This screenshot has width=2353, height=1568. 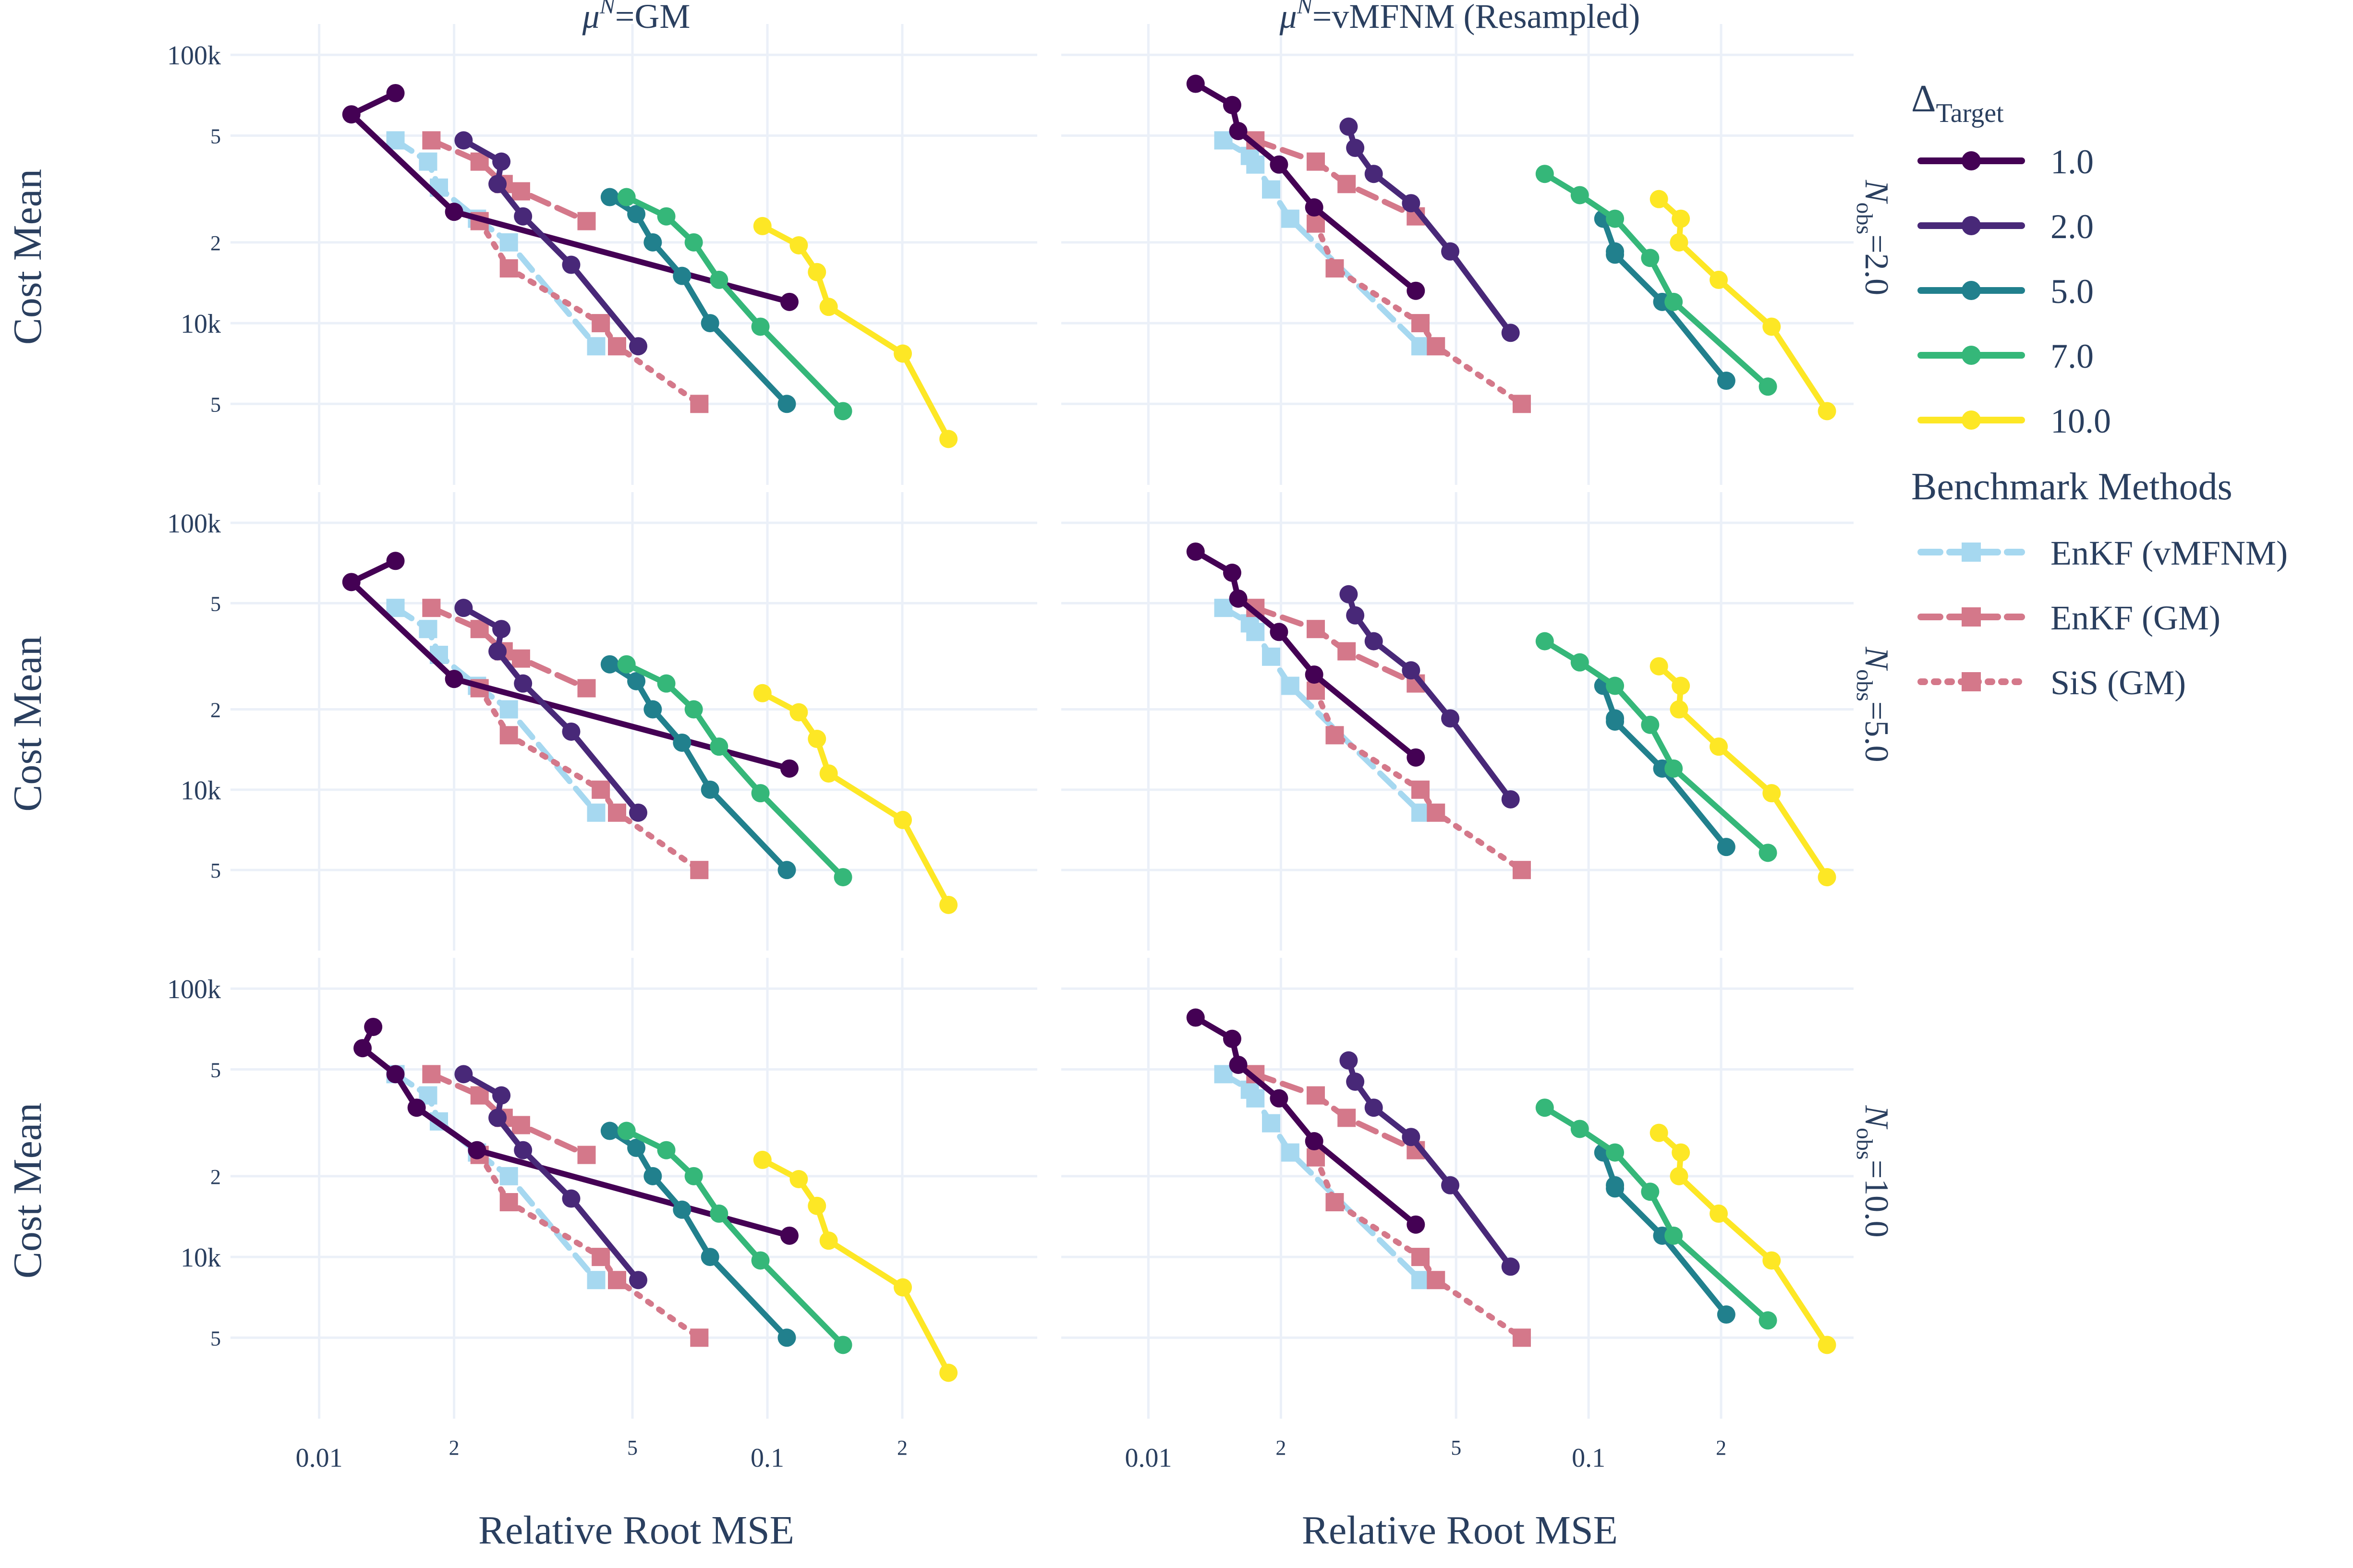 I want to click on column-title: μN=GM, so click(x=636, y=18).